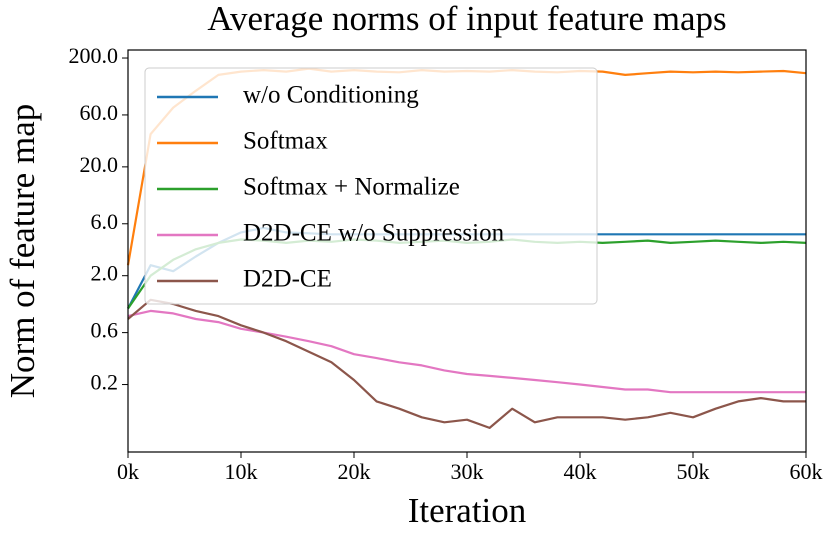 The height and width of the screenshot is (536, 831). I want to click on legend-label: Softmax + Normalize, so click(351, 187).